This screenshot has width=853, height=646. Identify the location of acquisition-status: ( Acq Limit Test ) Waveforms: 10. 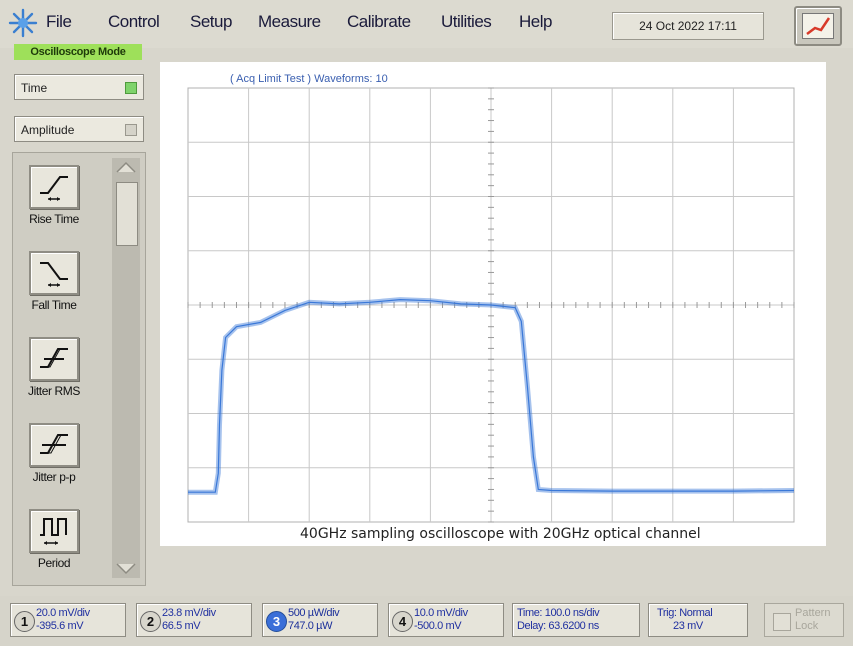
(309, 79).